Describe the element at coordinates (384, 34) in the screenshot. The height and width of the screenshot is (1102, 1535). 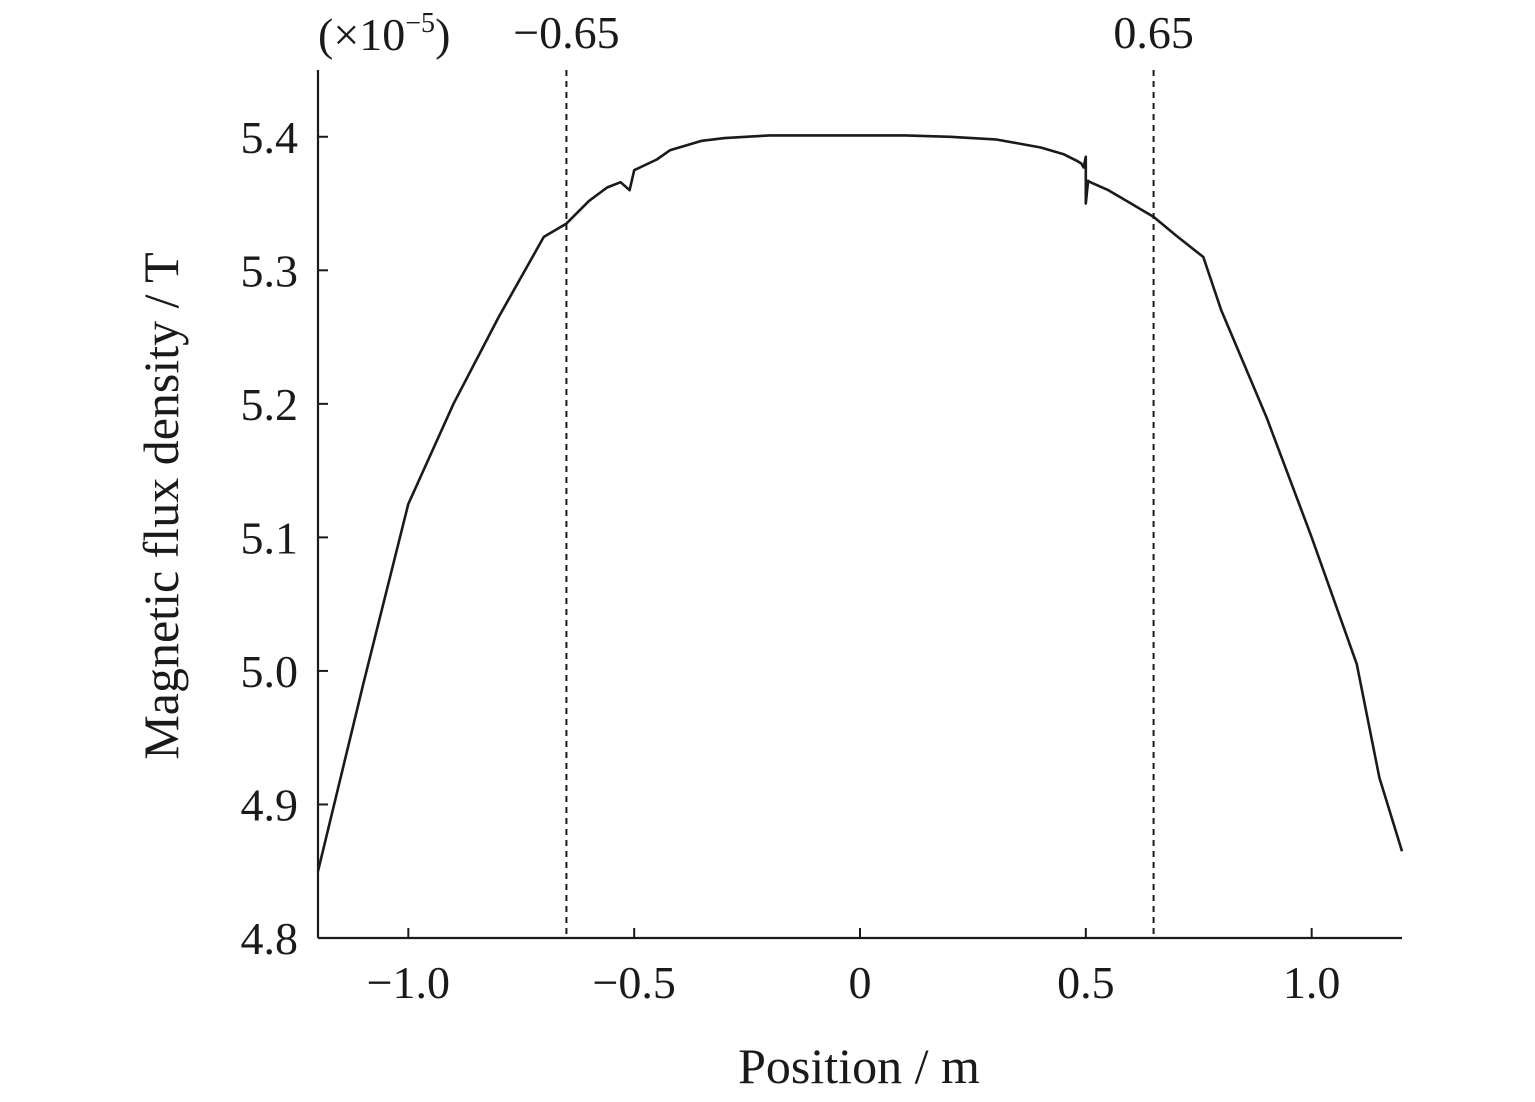
I see `y-scale-factor: (×10⁻⁵)` at that location.